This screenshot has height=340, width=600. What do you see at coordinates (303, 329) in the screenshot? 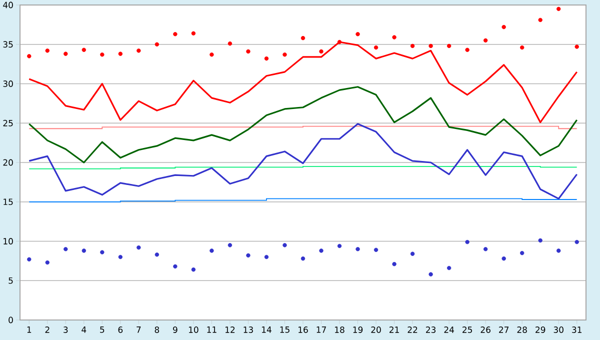
I see `x-tick-label: 16` at bounding box center [303, 329].